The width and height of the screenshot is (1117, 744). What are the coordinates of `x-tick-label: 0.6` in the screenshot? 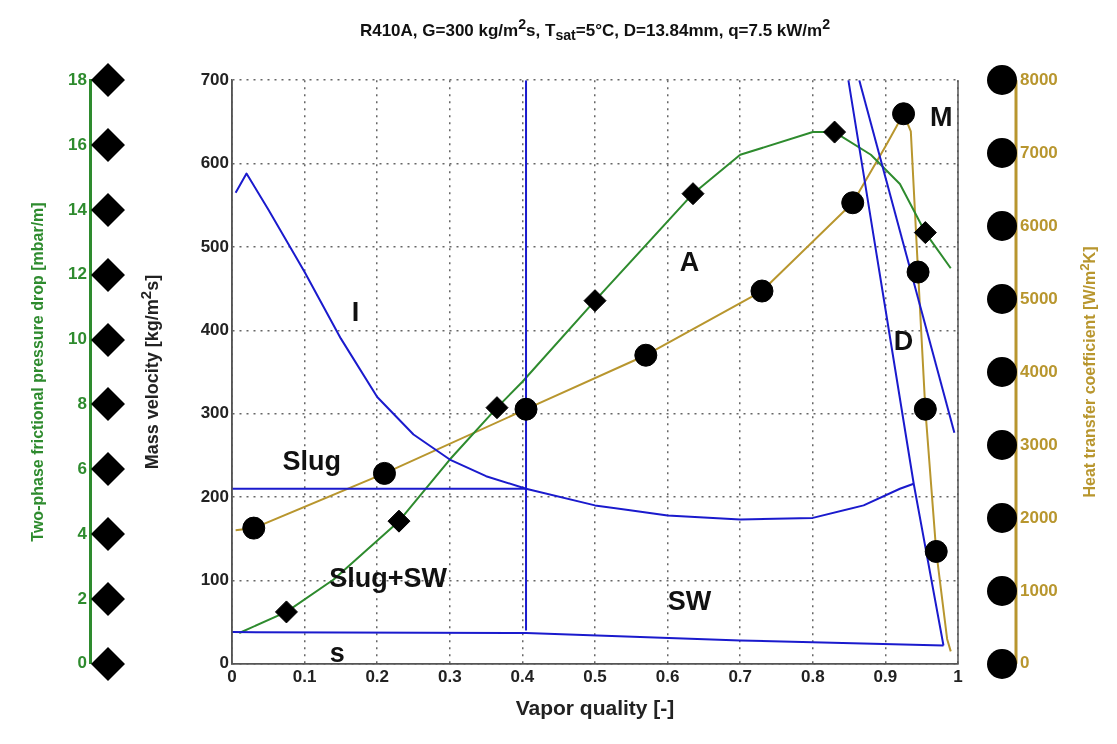 It's located at (667, 676).